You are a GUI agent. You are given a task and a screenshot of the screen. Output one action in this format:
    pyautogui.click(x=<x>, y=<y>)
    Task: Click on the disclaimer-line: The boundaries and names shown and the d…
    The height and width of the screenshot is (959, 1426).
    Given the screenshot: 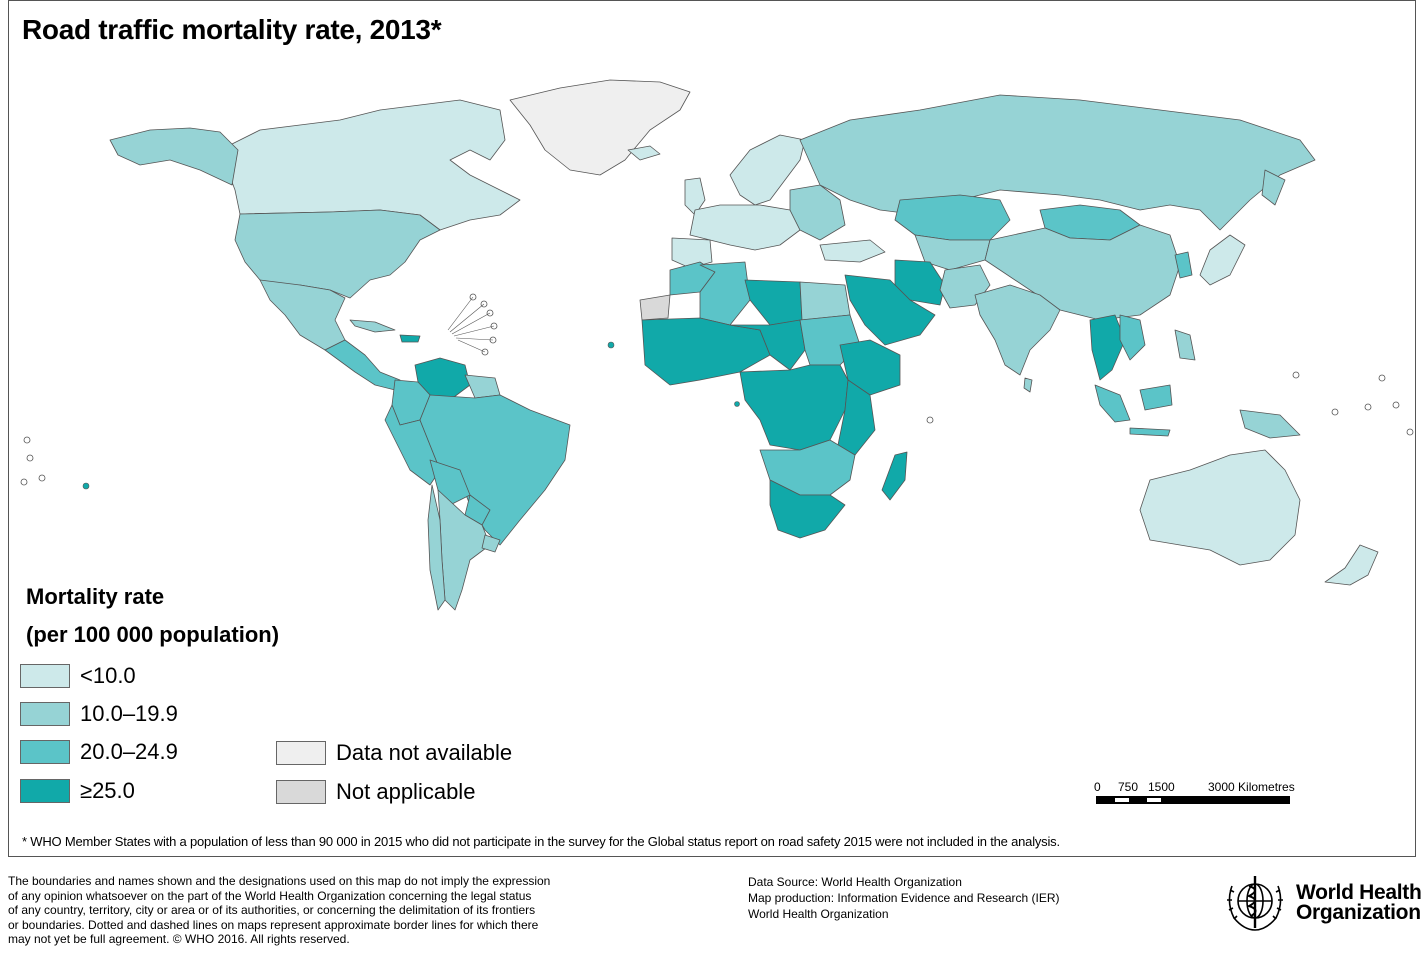 What is the action you would take?
    pyautogui.click(x=279, y=881)
    